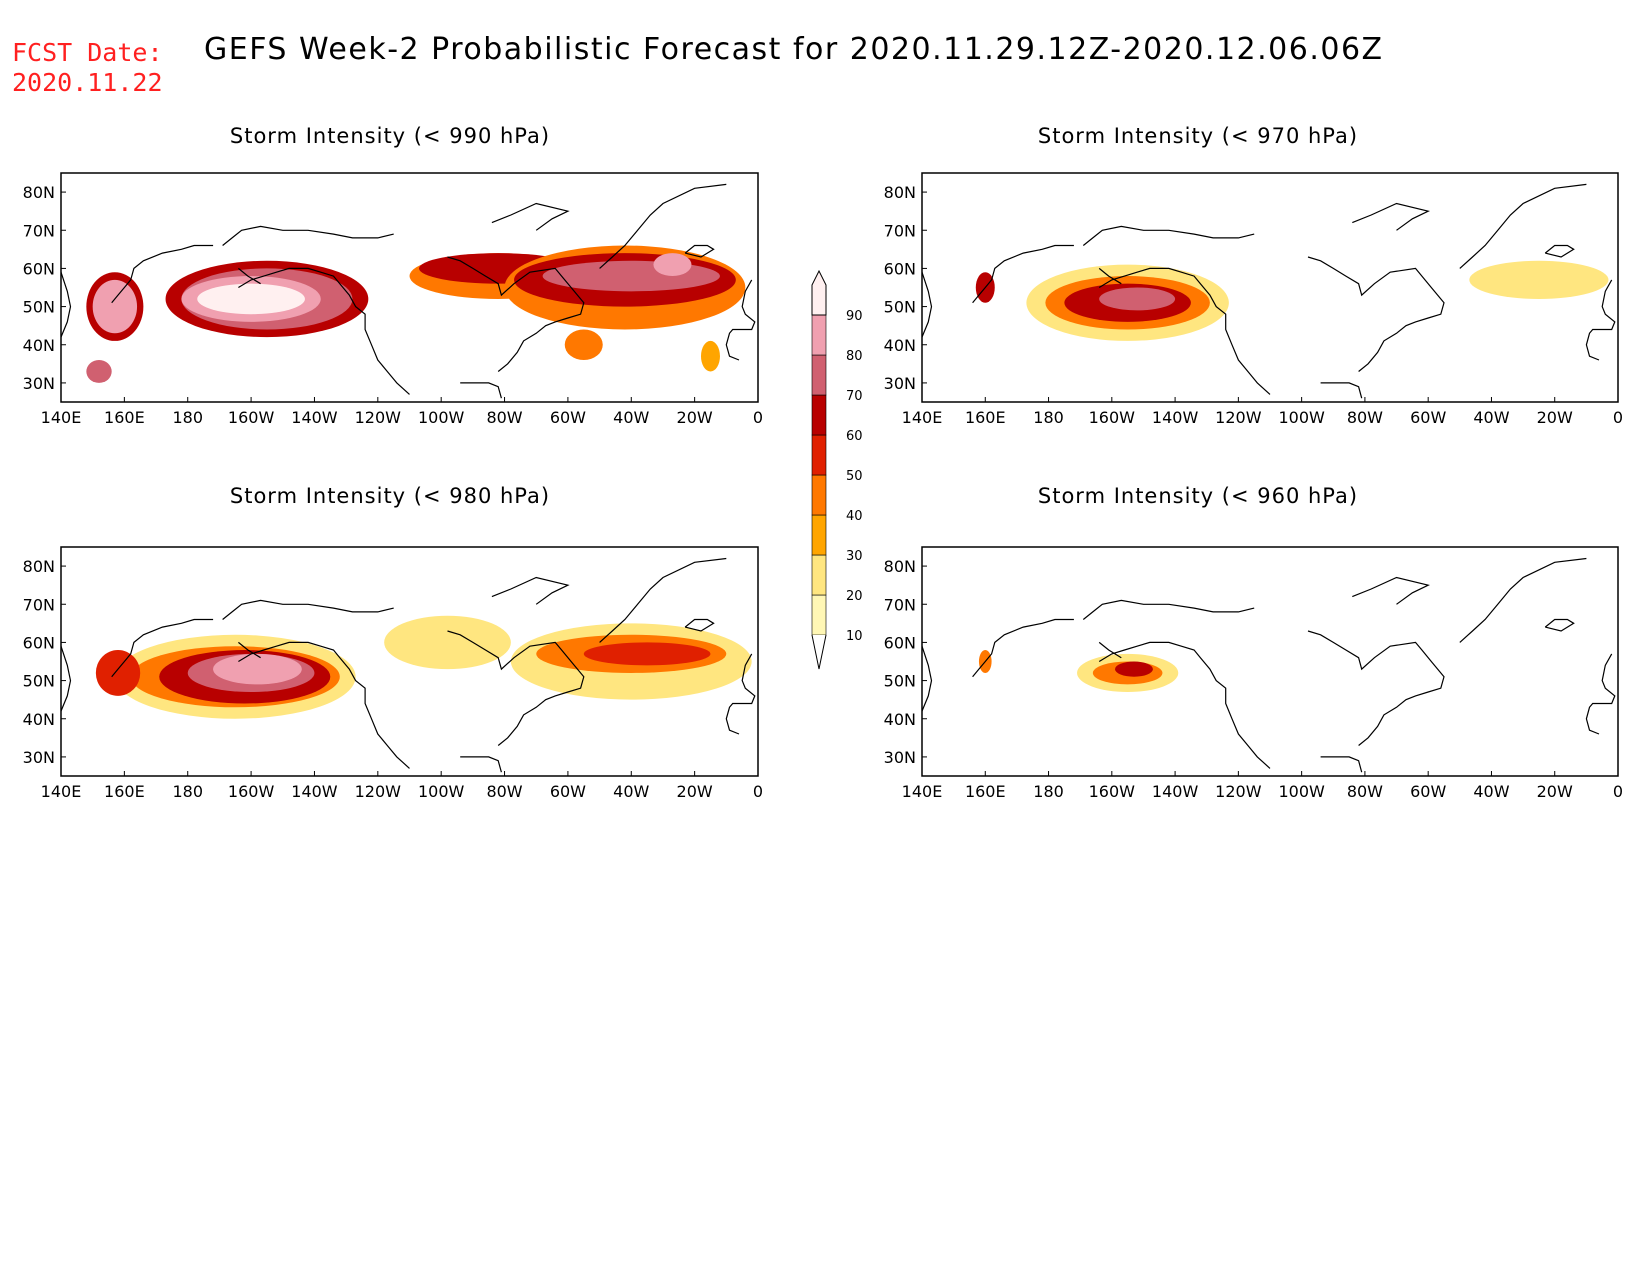  I want to click on fcst-date-value: 2020.11.22, so click(87, 82).